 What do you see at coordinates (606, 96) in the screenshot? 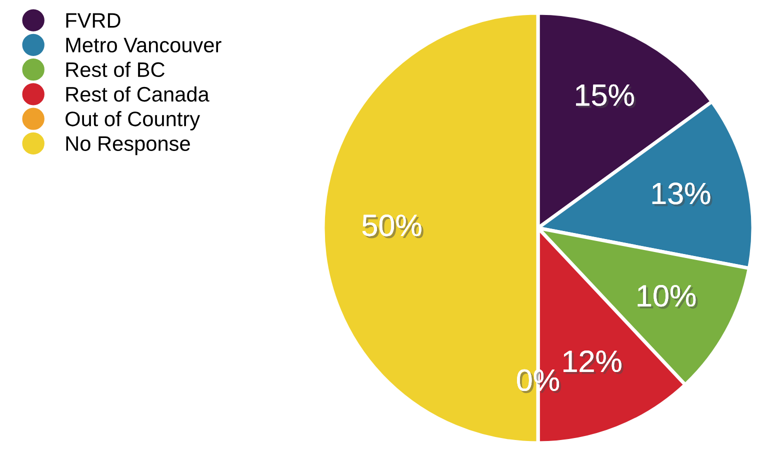
I see `data-label: 15%` at bounding box center [606, 96].